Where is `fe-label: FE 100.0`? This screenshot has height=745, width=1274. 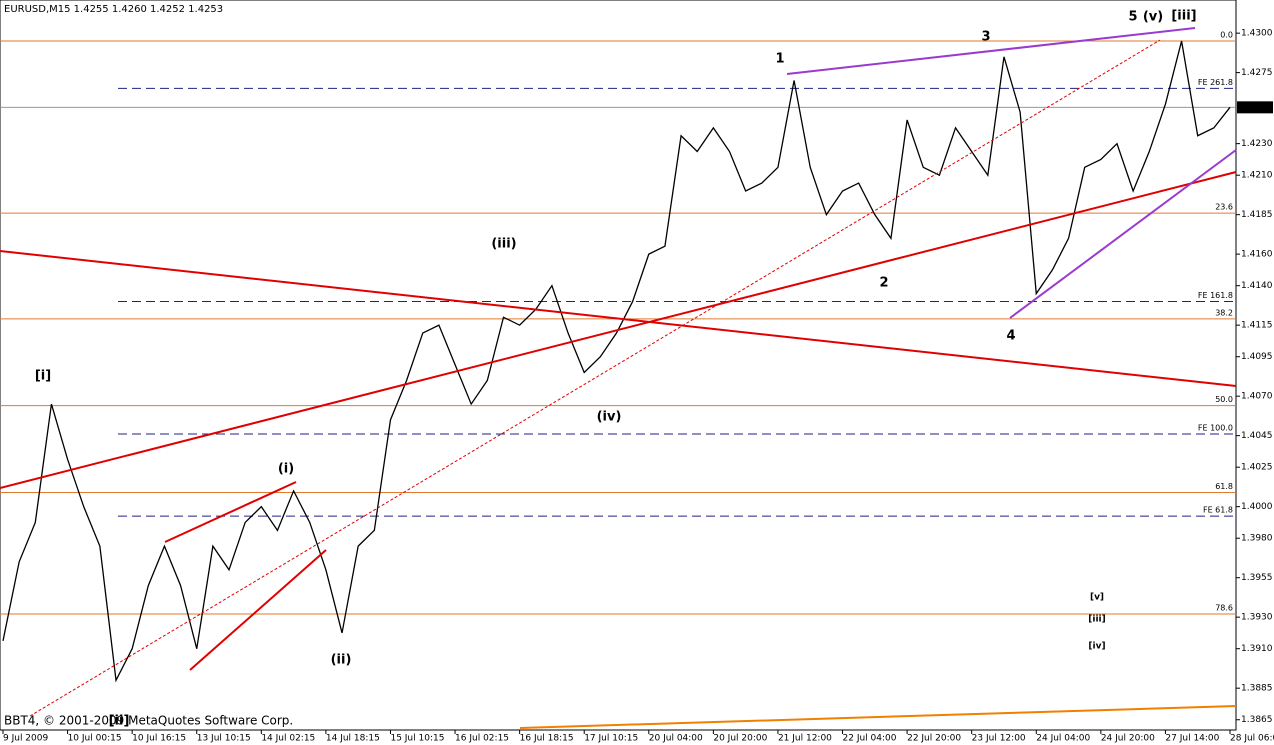
fe-label: FE 100.0 is located at coordinates (1215, 428).